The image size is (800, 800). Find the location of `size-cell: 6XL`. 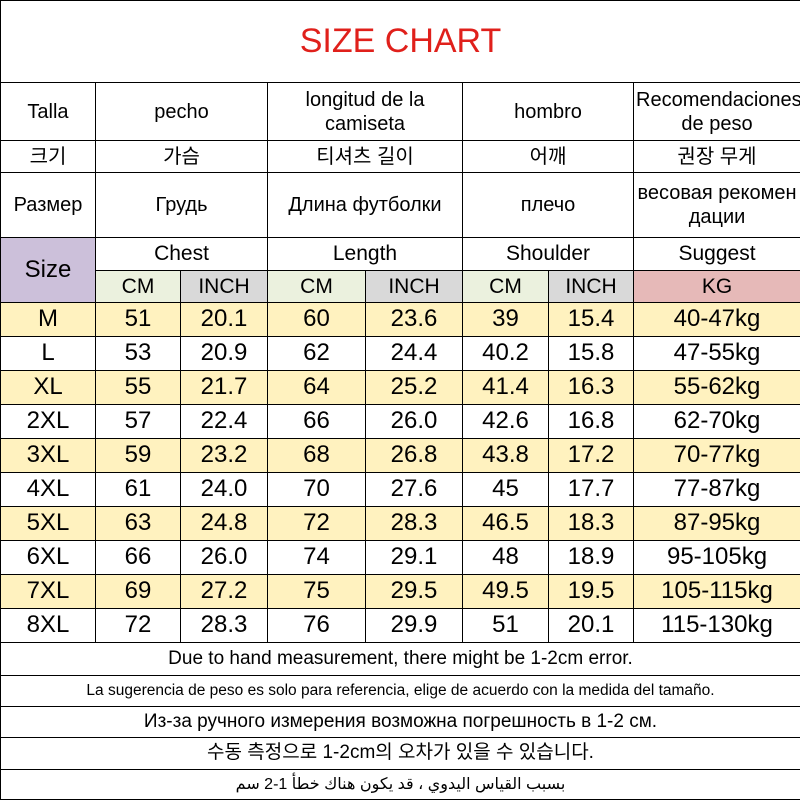

size-cell: 6XL is located at coordinates (48, 557).